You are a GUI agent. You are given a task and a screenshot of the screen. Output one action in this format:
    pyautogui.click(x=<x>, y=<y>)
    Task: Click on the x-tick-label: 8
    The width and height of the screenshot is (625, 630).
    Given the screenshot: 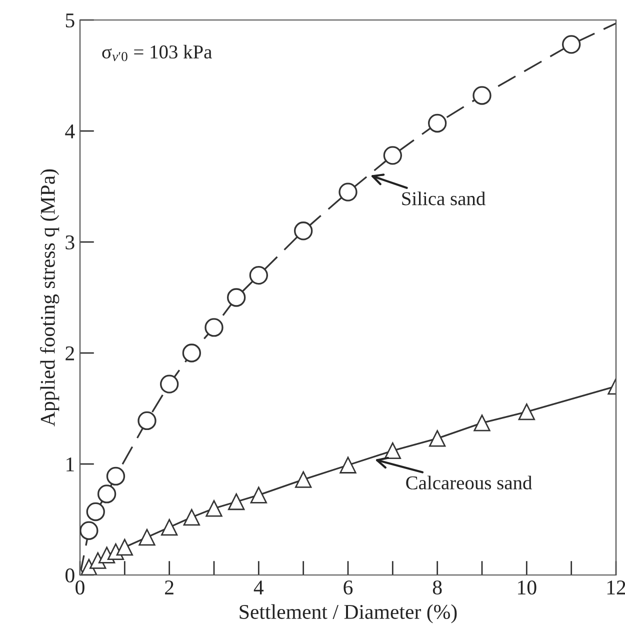 What is the action you would take?
    pyautogui.click(x=437, y=587)
    